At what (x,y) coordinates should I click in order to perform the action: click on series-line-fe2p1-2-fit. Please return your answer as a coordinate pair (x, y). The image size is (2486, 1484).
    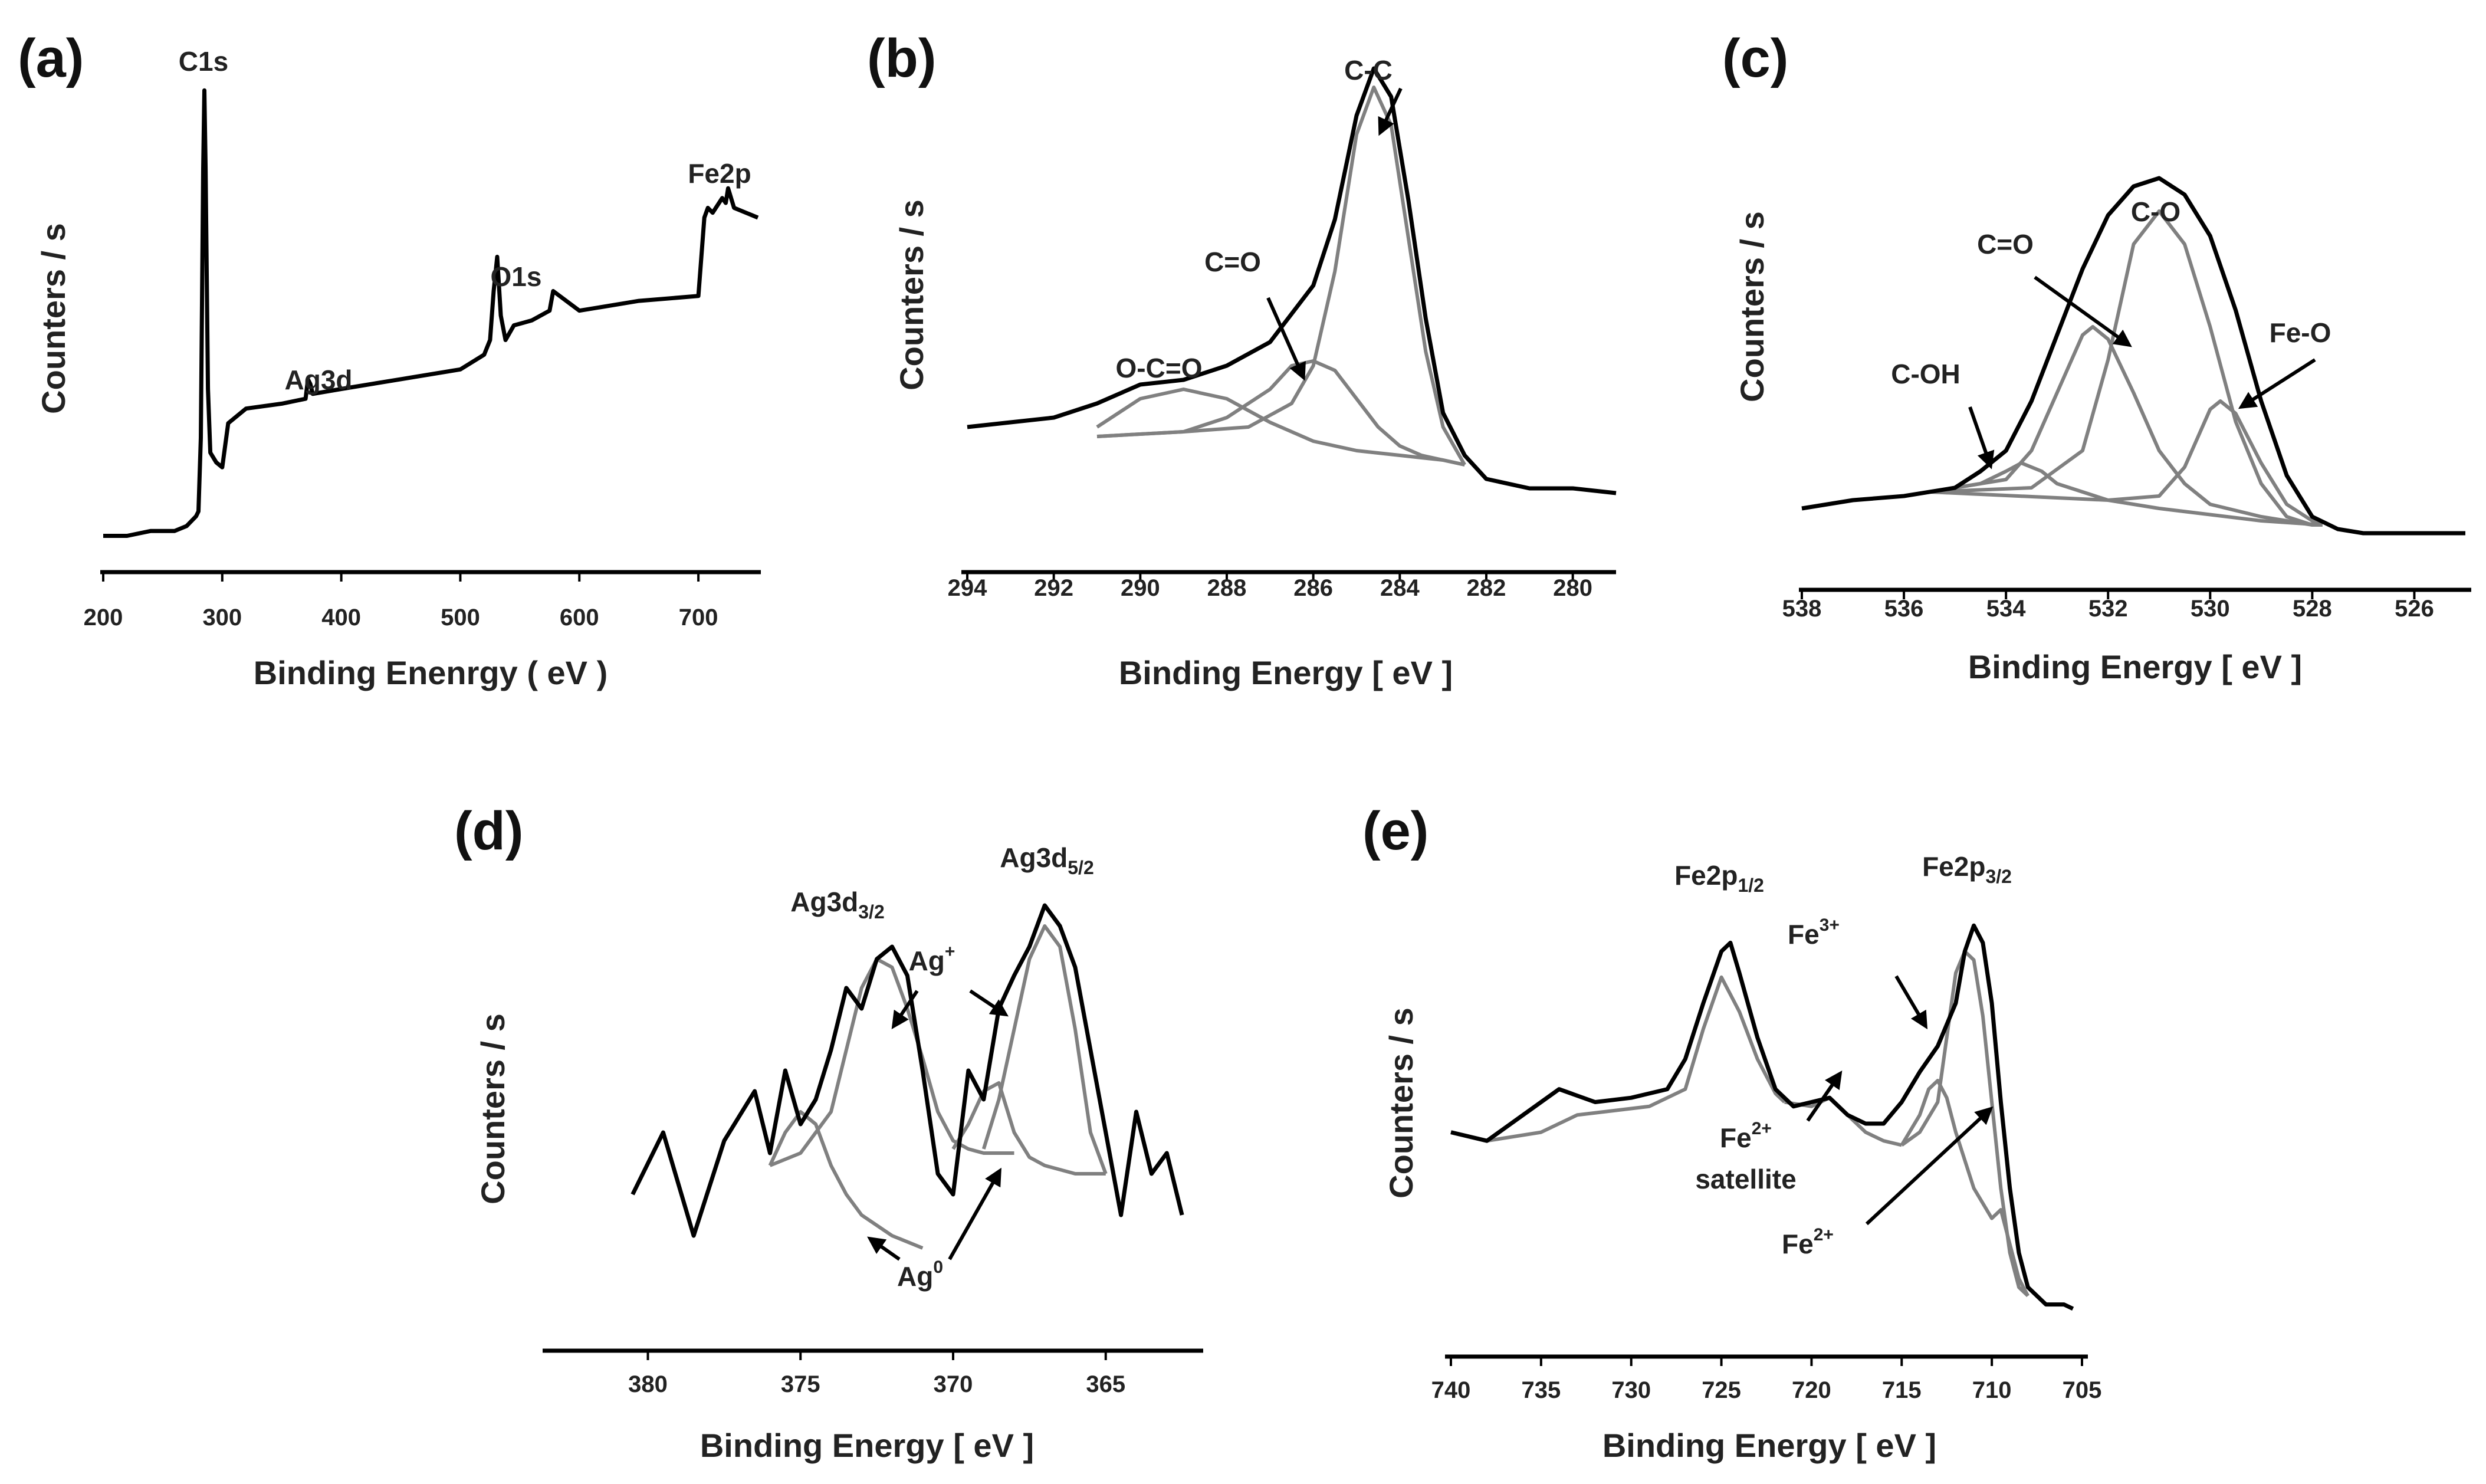
    Looking at the image, I should click on (1636, 1059).